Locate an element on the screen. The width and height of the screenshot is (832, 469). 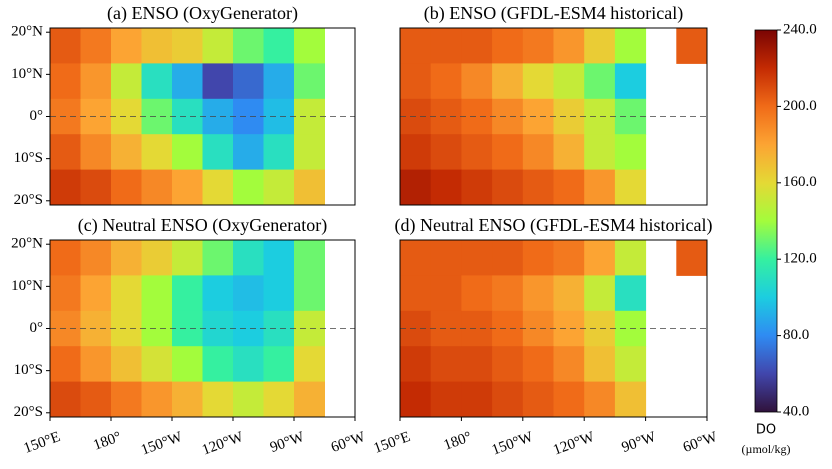
colorbar-label: DO is located at coordinates (766, 430).